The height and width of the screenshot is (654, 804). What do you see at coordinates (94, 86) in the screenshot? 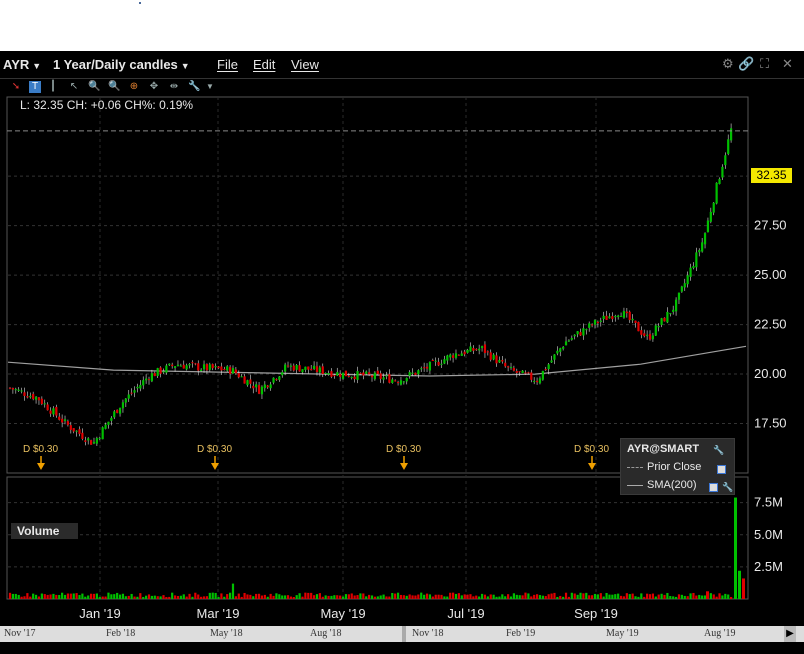
I see `zoom-in-icon: 🔍` at bounding box center [94, 86].